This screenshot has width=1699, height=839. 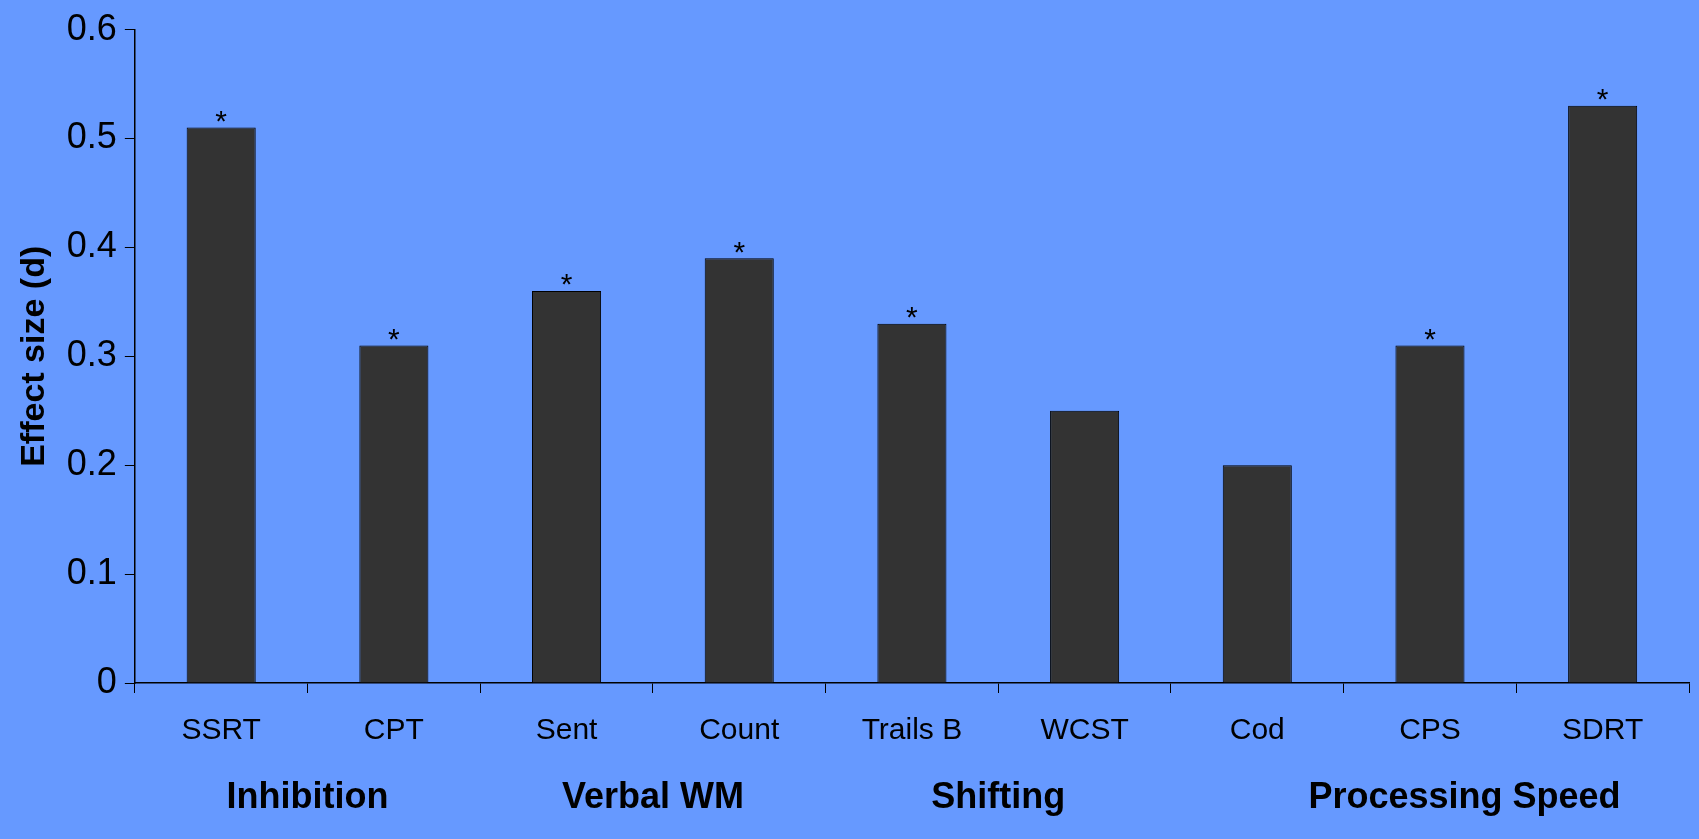 I want to click on y-tick-label: 0.5, so click(x=91, y=136).